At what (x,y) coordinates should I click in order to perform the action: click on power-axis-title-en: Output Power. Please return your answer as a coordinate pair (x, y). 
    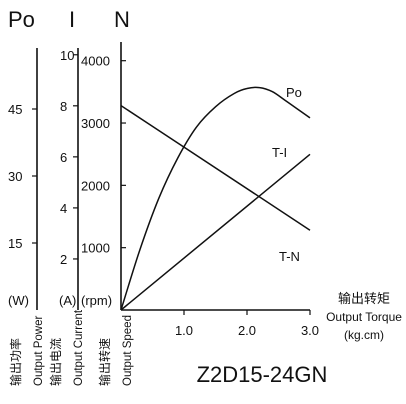
    Looking at the image, I should click on (39, 351).